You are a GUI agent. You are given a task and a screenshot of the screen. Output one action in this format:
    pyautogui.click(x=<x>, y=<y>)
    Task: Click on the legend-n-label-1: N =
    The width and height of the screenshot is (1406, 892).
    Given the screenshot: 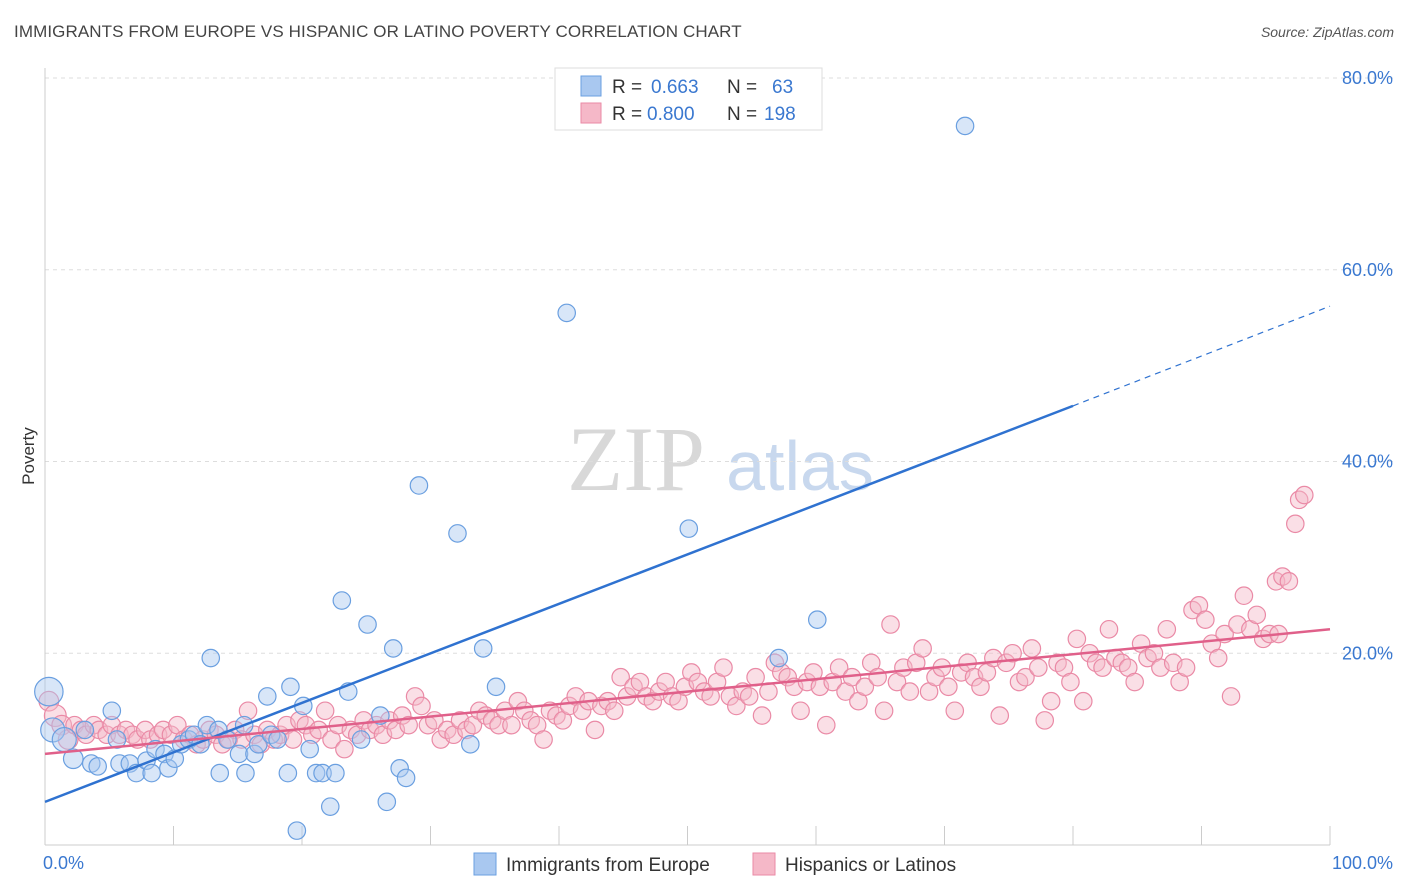 What is the action you would take?
    pyautogui.click(x=742, y=87)
    